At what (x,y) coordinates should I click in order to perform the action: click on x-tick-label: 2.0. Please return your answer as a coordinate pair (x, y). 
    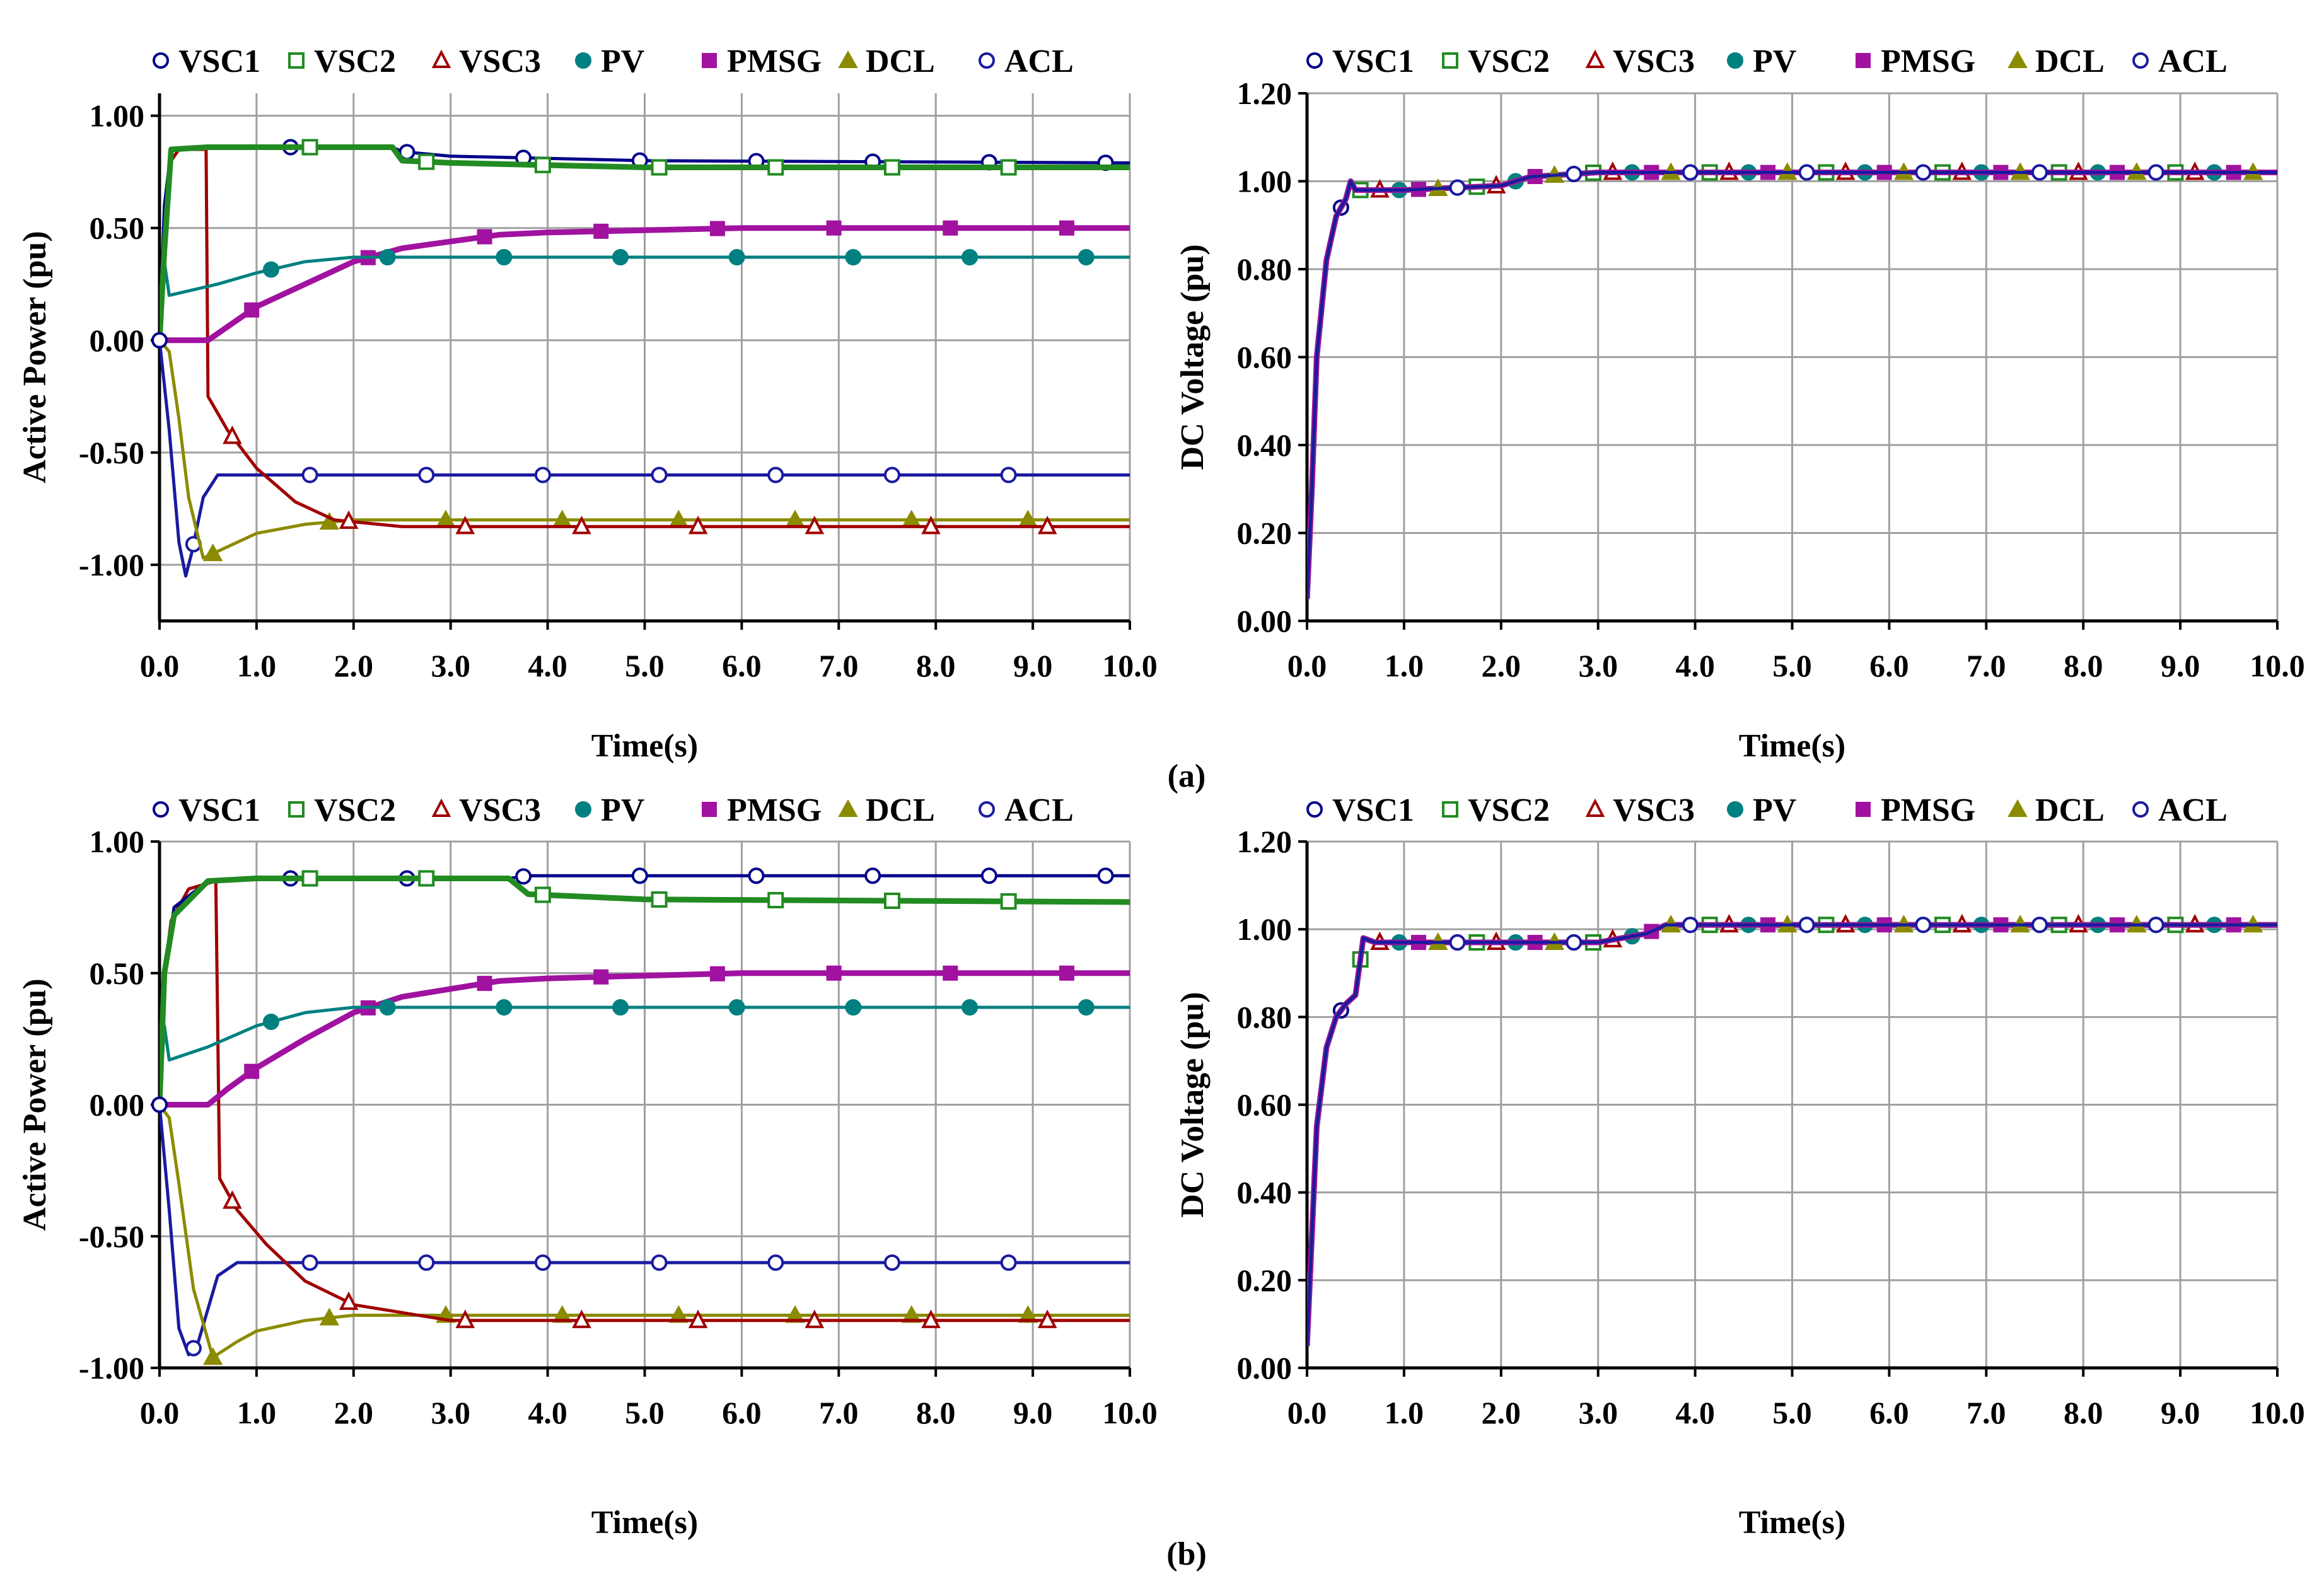
    Looking at the image, I should click on (354, 666).